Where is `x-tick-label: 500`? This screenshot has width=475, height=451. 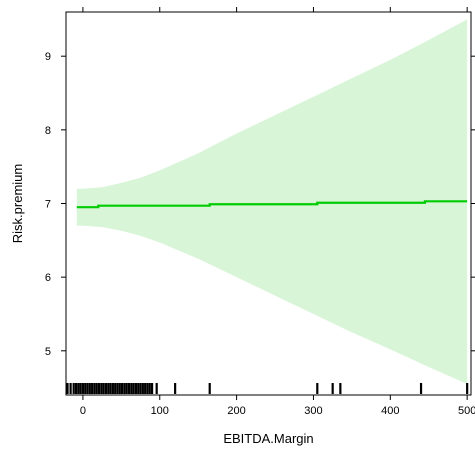
x-tick-label: 500 is located at coordinates (466, 411).